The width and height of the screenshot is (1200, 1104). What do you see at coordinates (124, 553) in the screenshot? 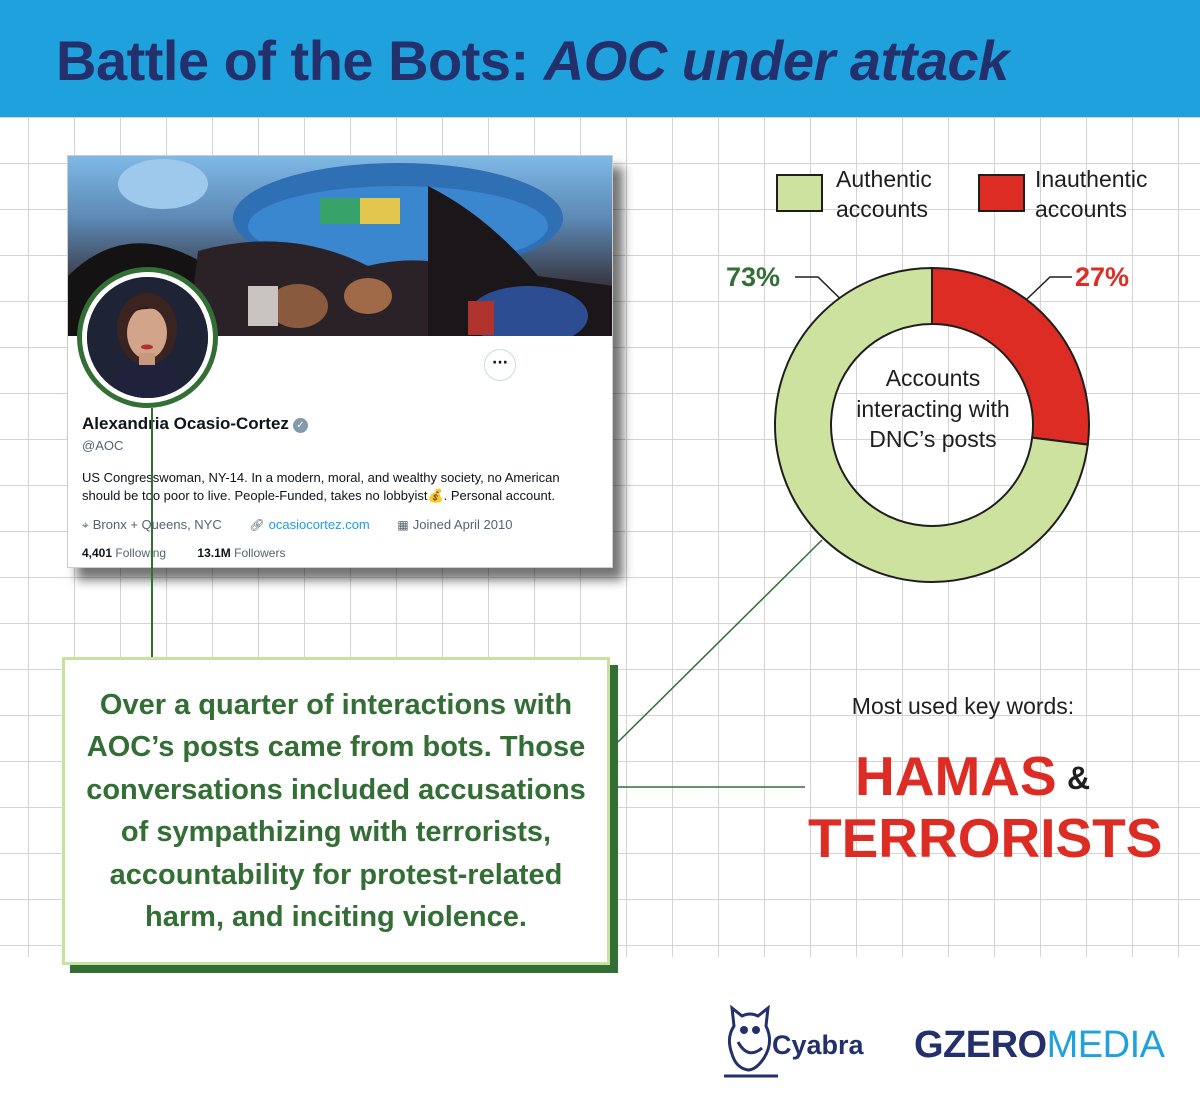
I see `following-stat: 4,401 Following` at bounding box center [124, 553].